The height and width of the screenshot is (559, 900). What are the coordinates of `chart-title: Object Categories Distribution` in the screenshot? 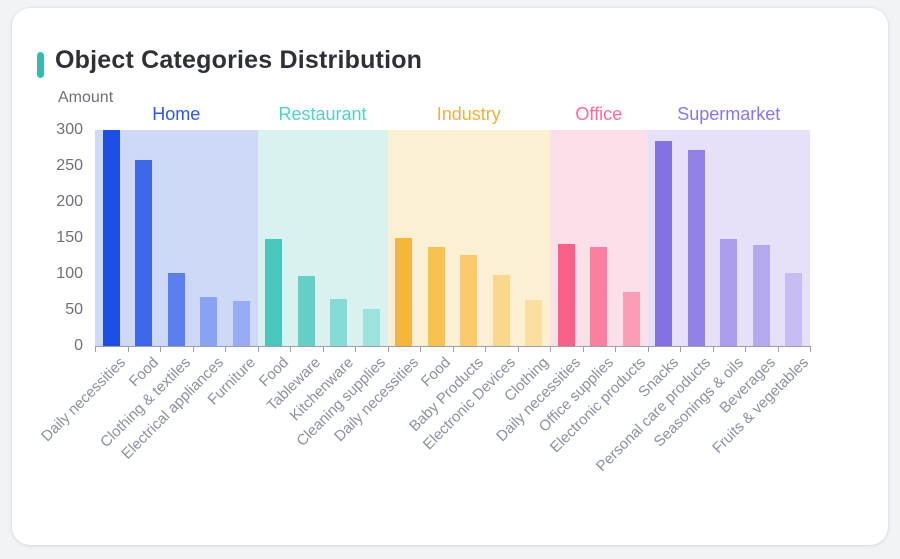 It's located at (239, 60).